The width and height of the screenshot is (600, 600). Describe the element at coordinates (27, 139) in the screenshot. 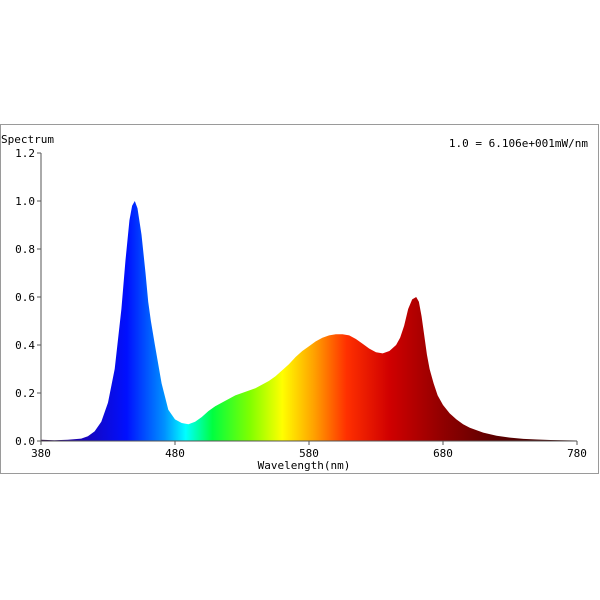

I see `y-axis-title: Spectrum` at that location.